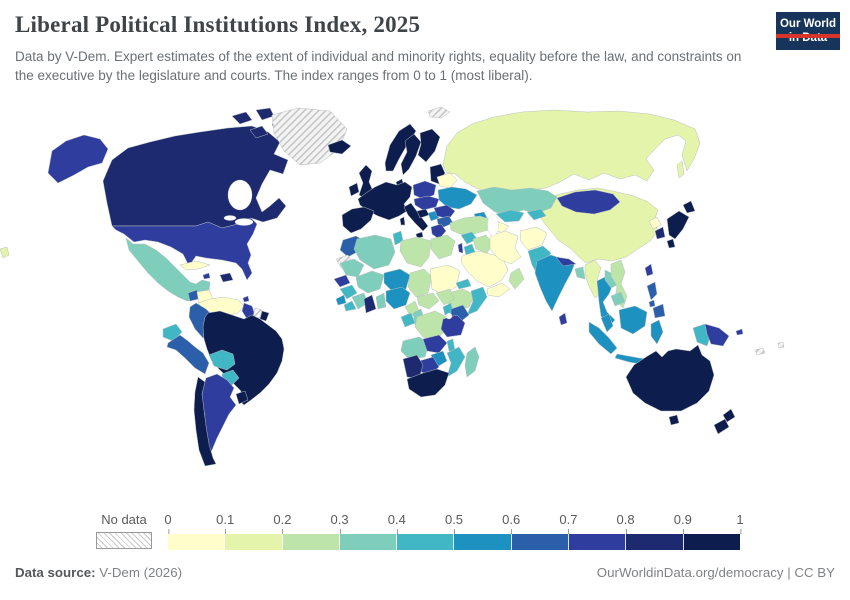 This screenshot has height=600, width=850. I want to click on region-australia, so click(670, 378).